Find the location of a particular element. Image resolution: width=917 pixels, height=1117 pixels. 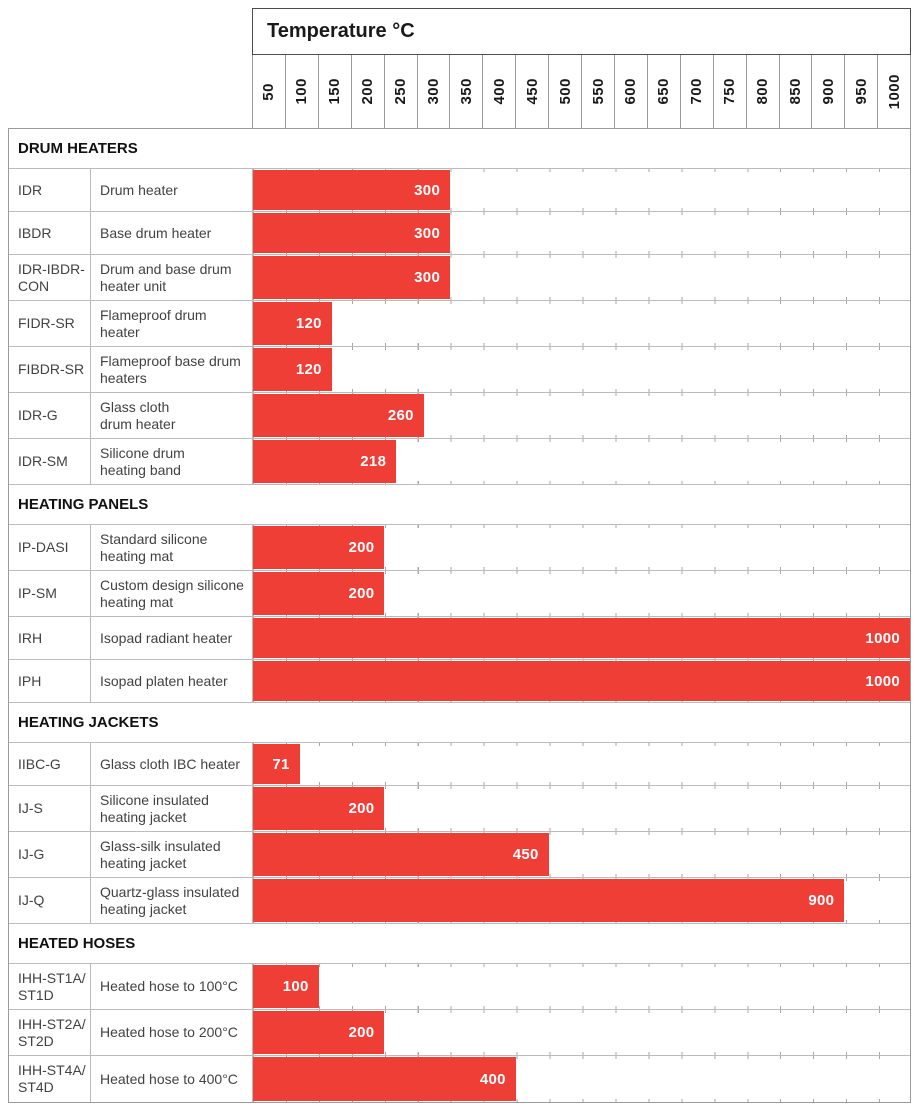

section-header: HEATED HOSES is located at coordinates (459, 944).